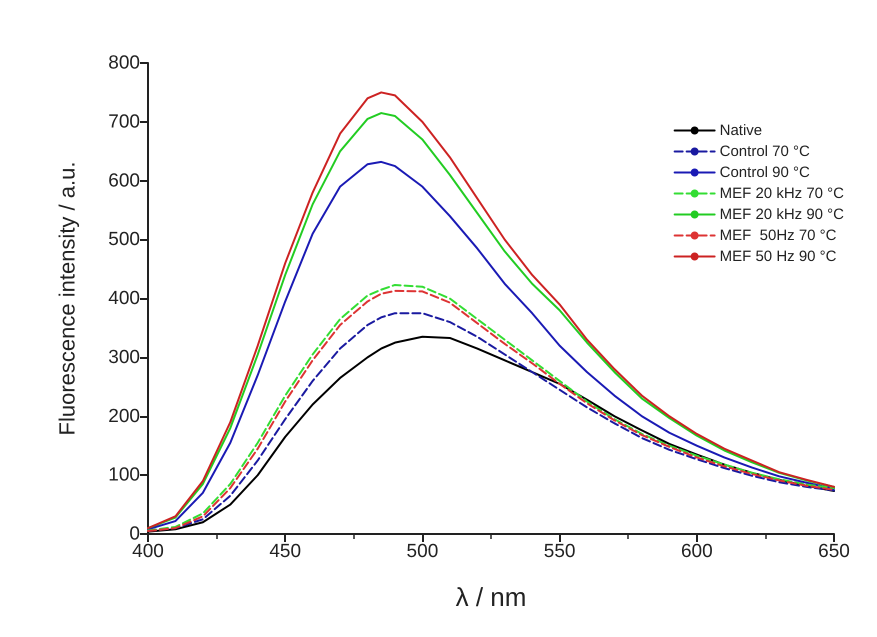 This screenshot has height=637, width=877. I want to click on y-tick-label: 800, so click(124, 63).